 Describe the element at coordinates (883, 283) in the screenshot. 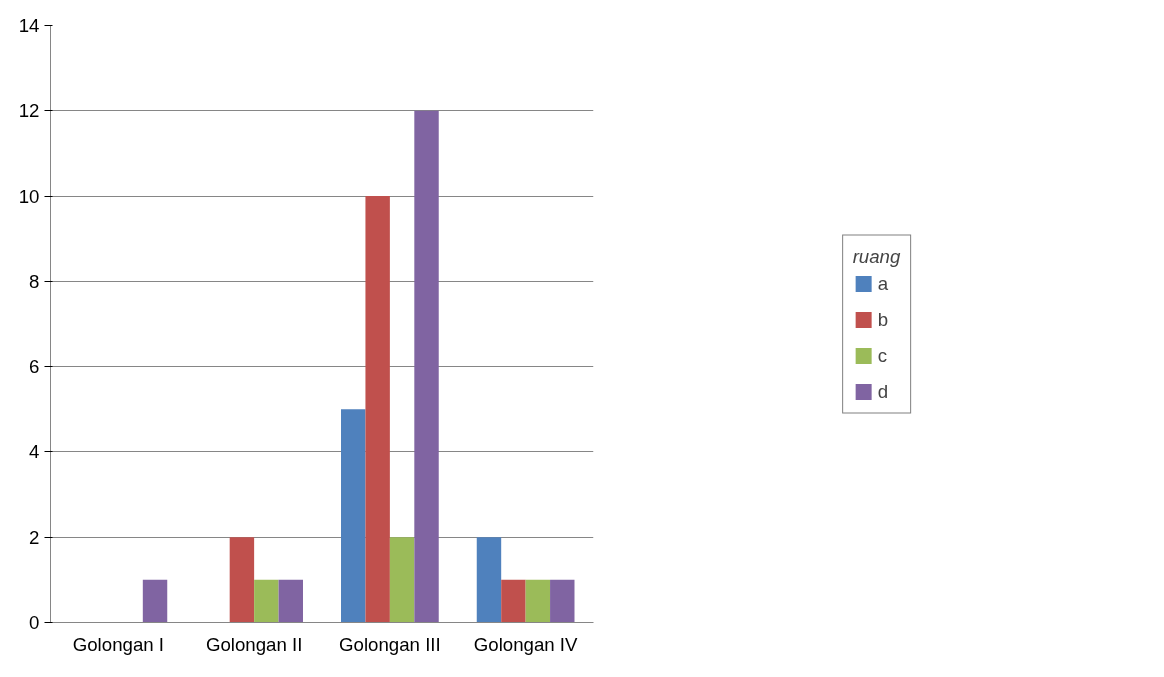

I see `legend-label: a` at that location.